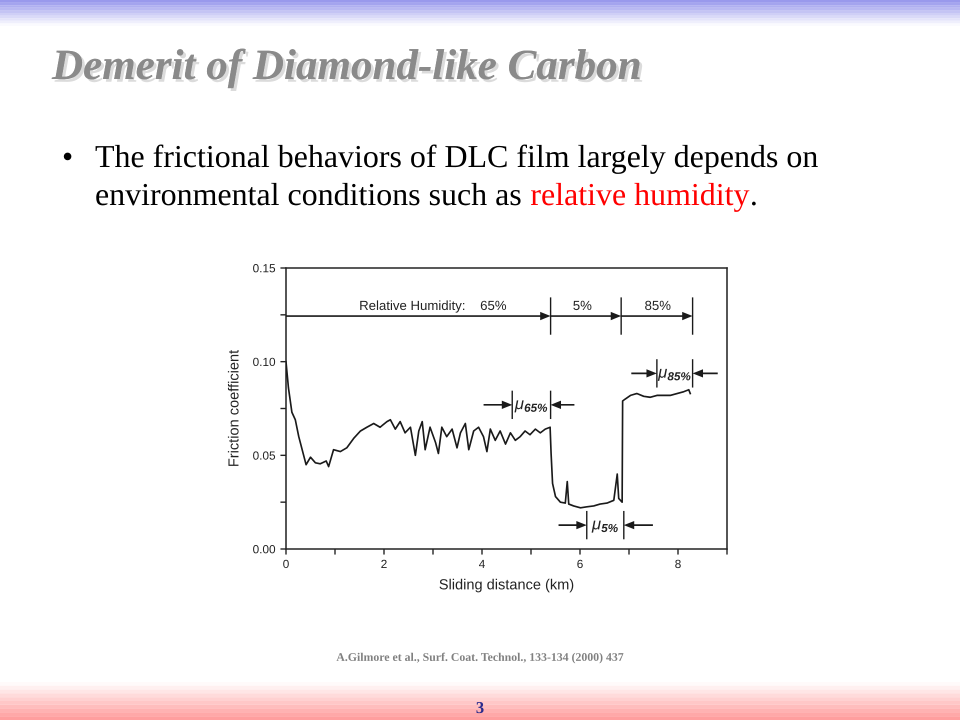  I want to click on annotation: 5%, so click(582, 305).